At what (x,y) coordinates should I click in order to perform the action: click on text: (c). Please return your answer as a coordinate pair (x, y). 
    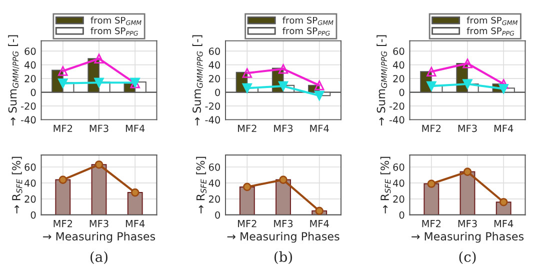
    Looking at the image, I should click on (467, 257).